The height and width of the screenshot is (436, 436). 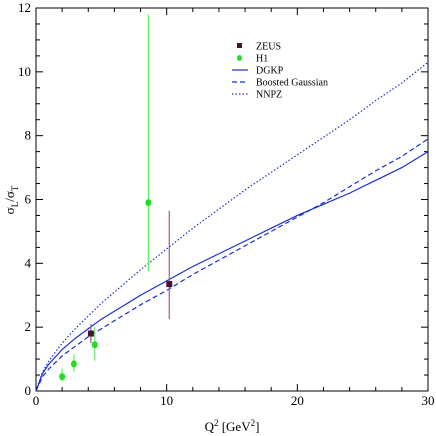 I want to click on y-tick-label: 8, so click(x=28, y=135).